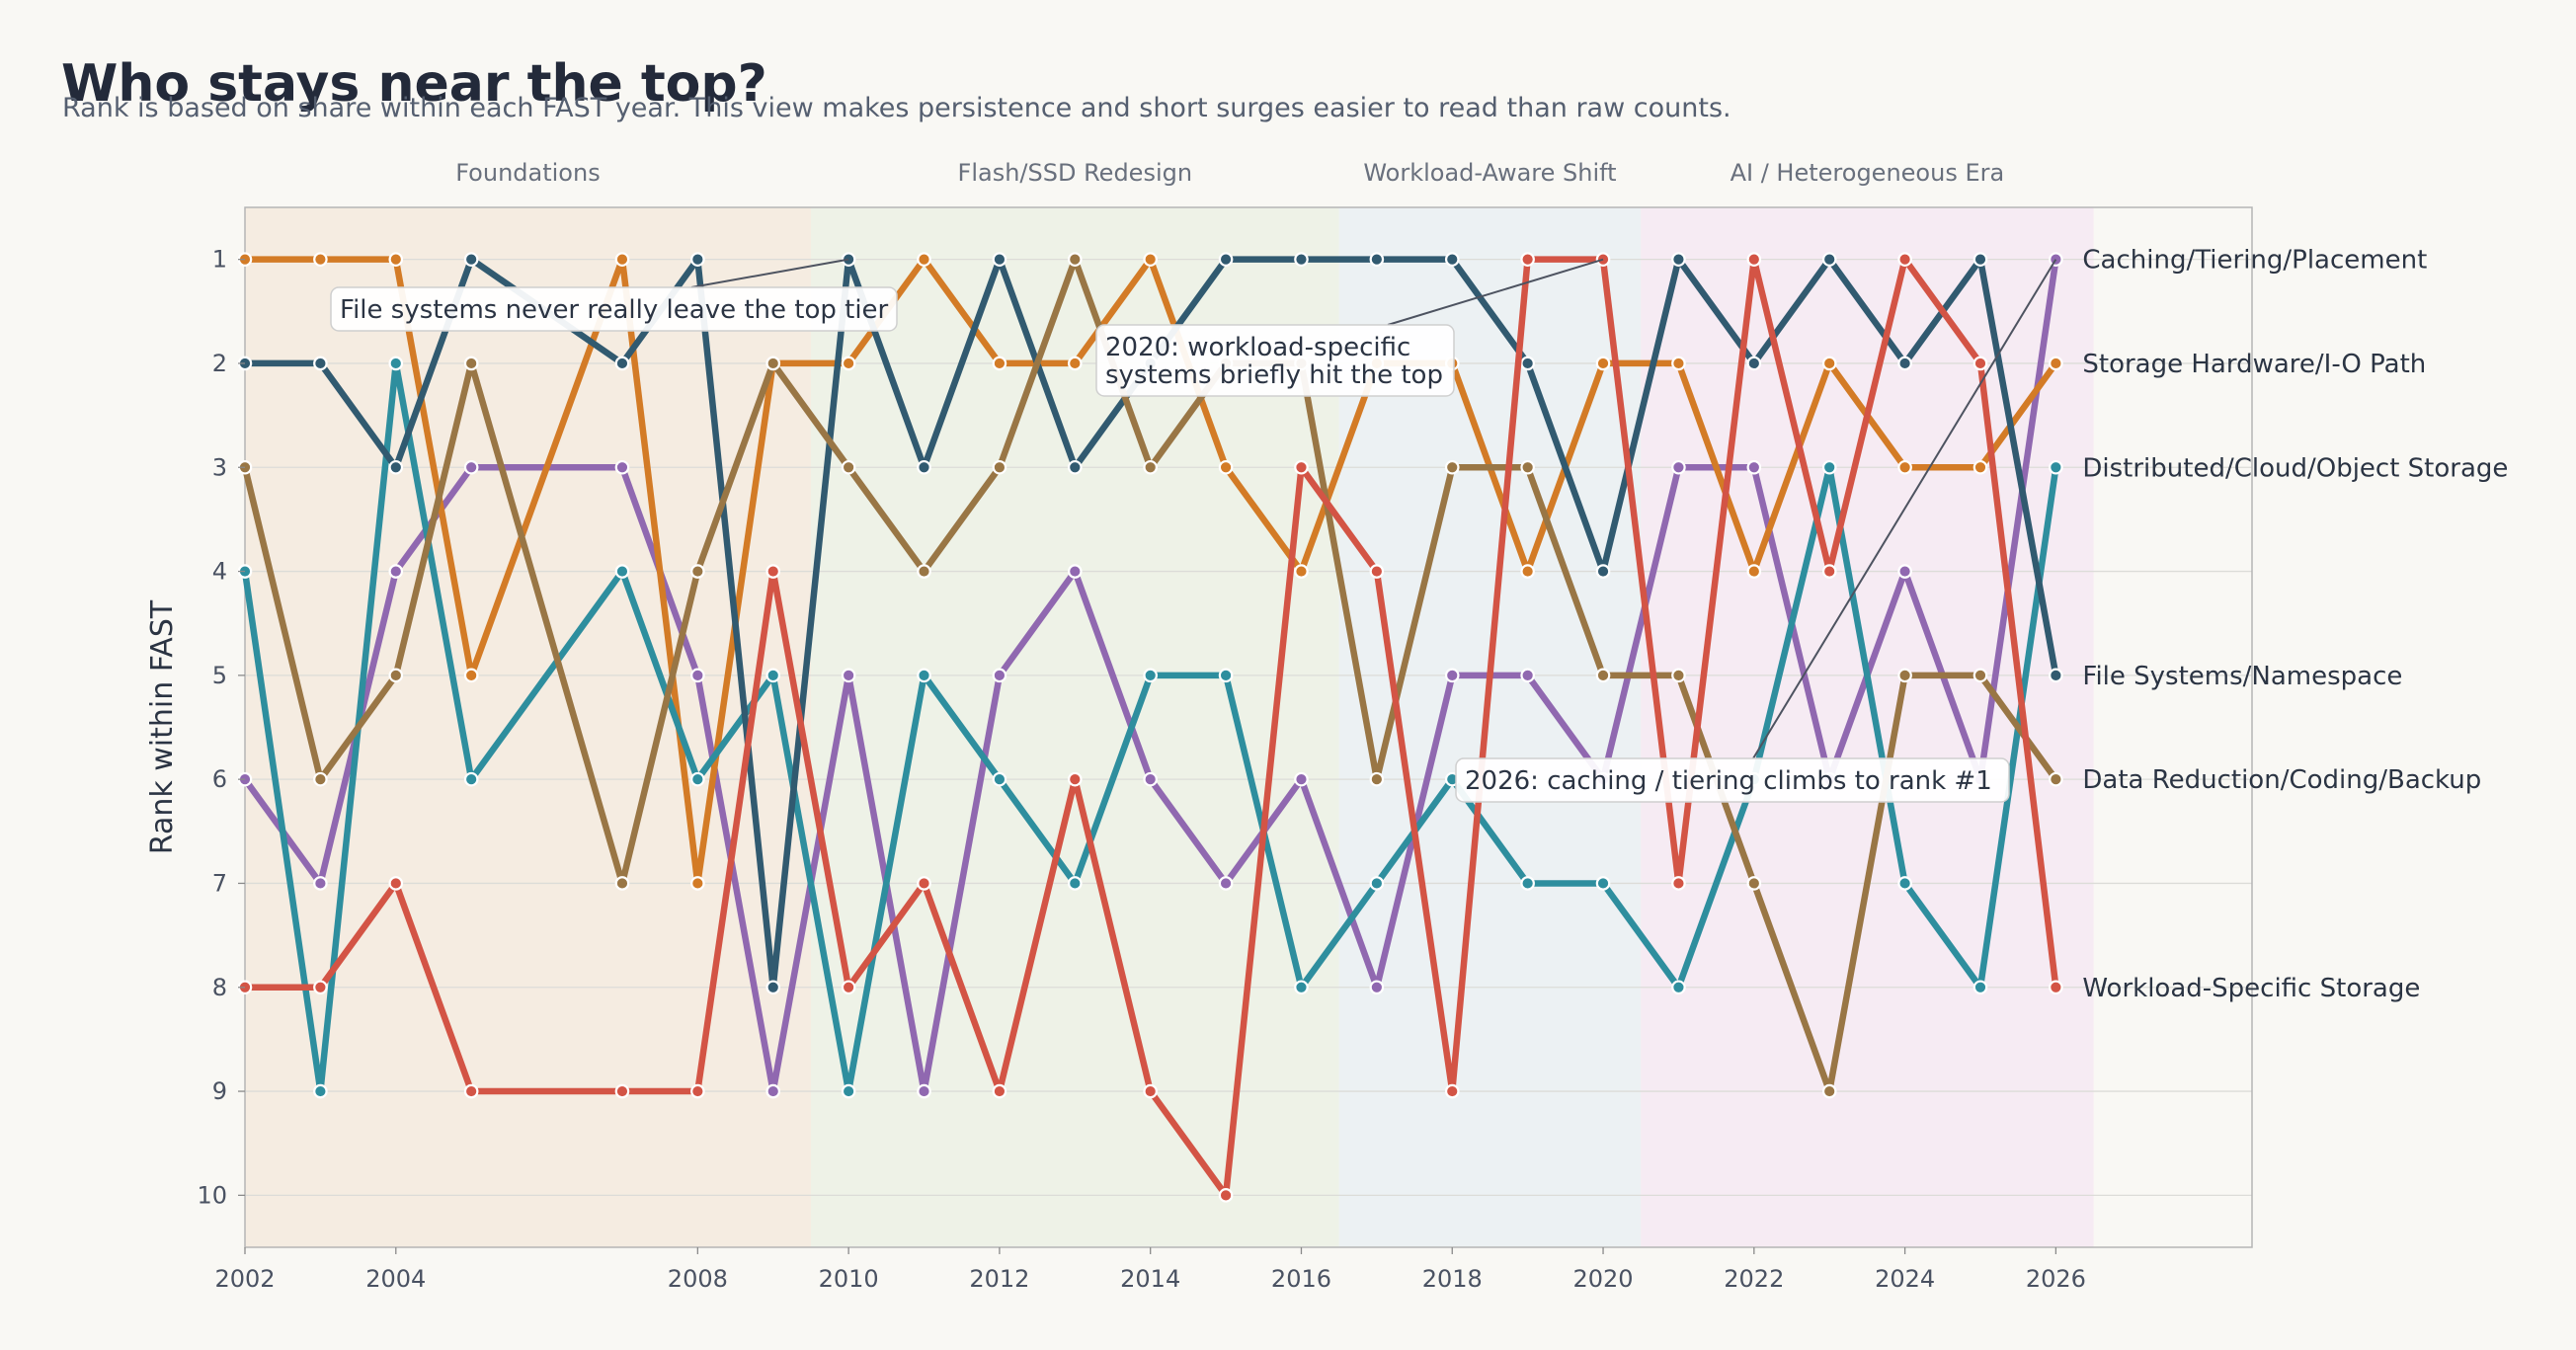  What do you see at coordinates (999, 1279) in the screenshot?
I see `x-tick-label: 2012` at bounding box center [999, 1279].